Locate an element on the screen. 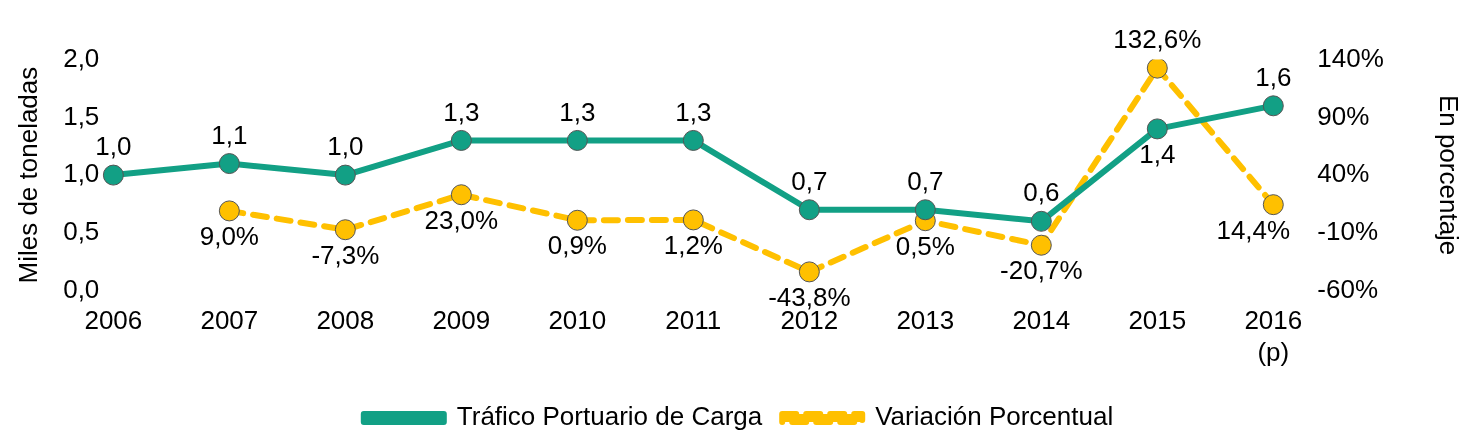  x-tick-label: 2008 is located at coordinates (345, 320).